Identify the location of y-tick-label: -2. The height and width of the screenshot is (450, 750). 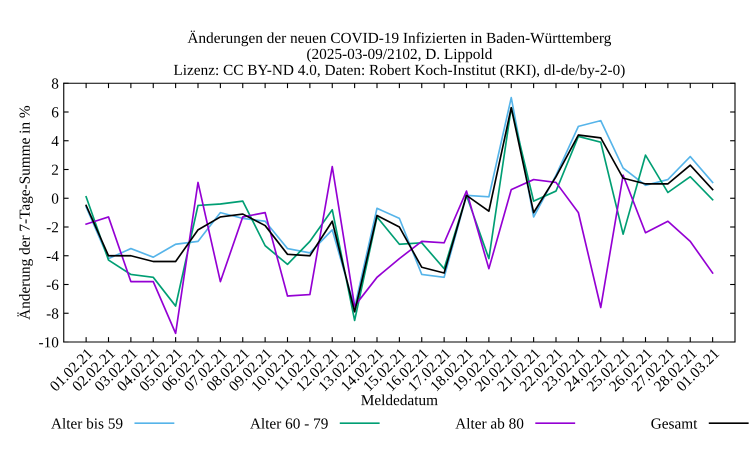
(52, 227).